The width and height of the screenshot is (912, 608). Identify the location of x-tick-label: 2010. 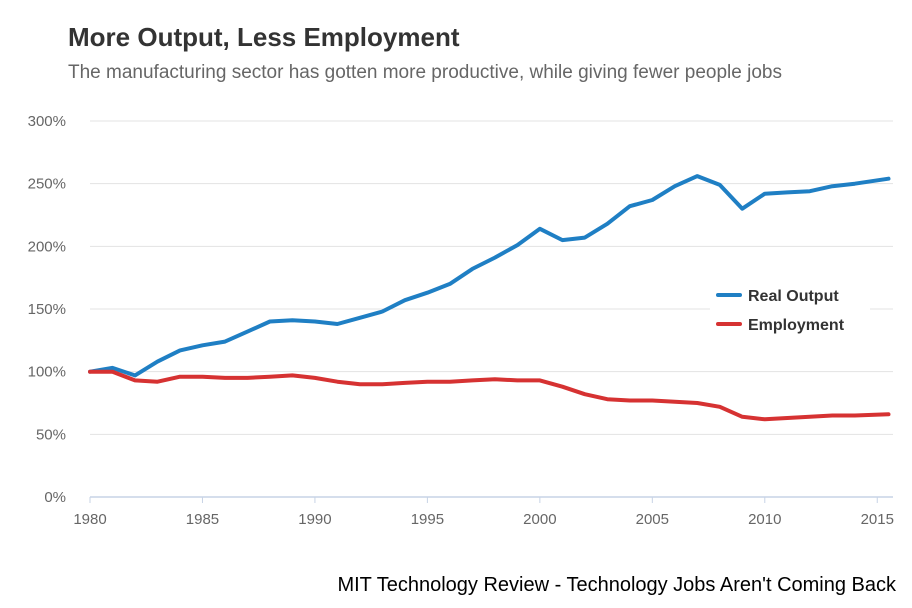
(764, 519).